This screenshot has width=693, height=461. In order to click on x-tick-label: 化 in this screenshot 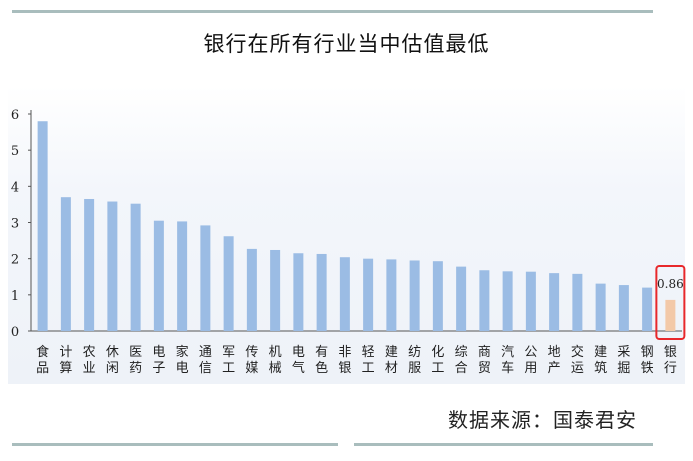, I will do `click(437, 352)`.